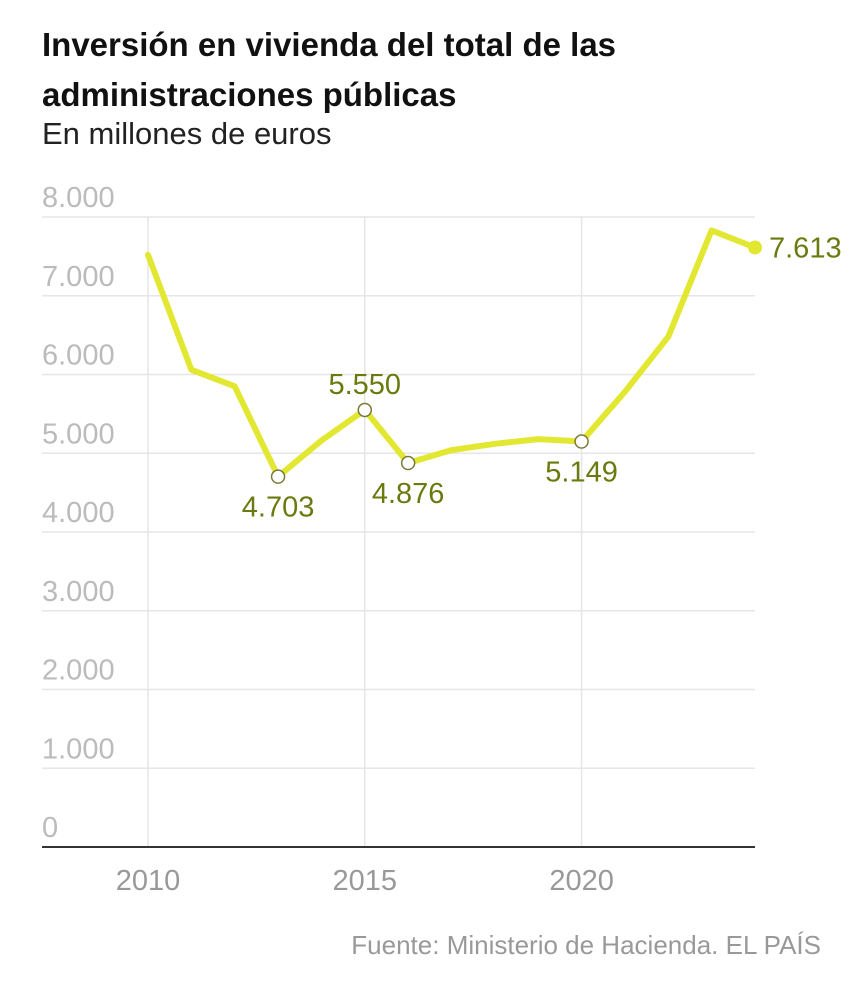 The width and height of the screenshot is (863, 1004). What do you see at coordinates (805, 248) in the screenshot?
I see `data-label: 7.613` at bounding box center [805, 248].